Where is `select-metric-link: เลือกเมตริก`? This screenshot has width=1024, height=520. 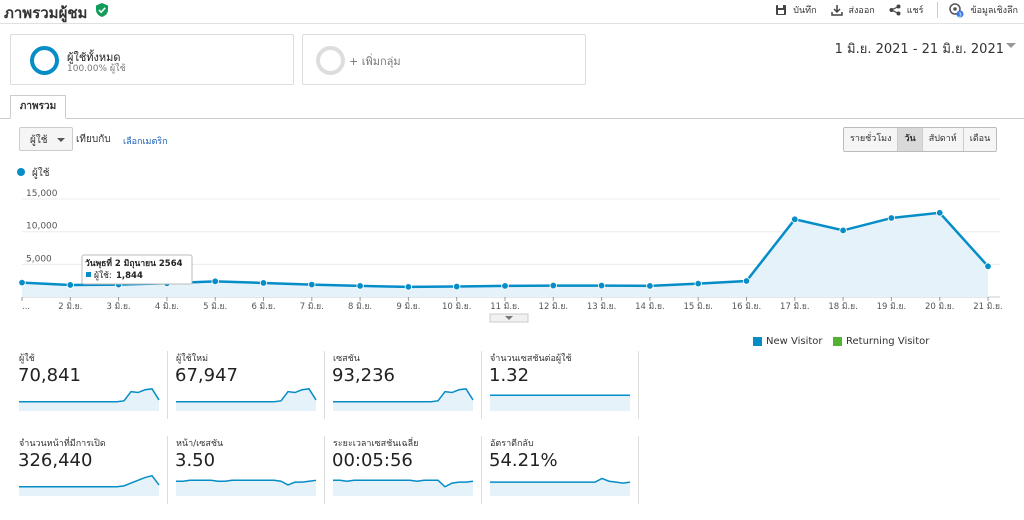
select-metric-link: เลือกเมตริก is located at coordinates (145, 142).